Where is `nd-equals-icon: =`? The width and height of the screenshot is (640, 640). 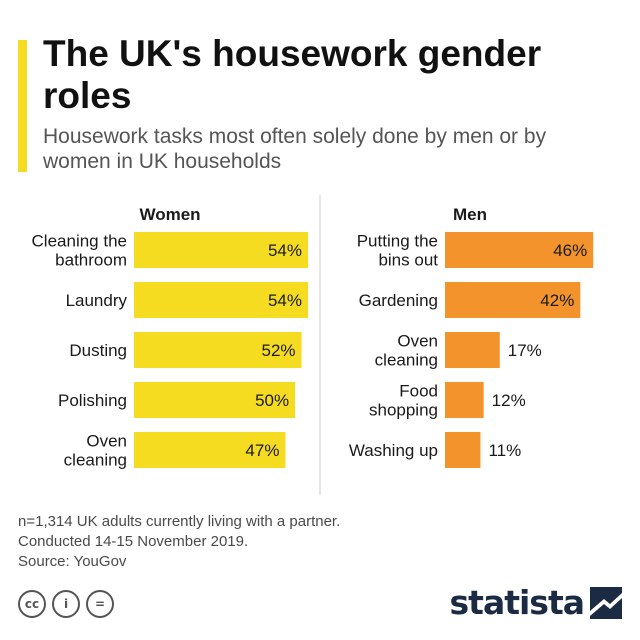
nd-equals-icon: = is located at coordinates (100, 604).